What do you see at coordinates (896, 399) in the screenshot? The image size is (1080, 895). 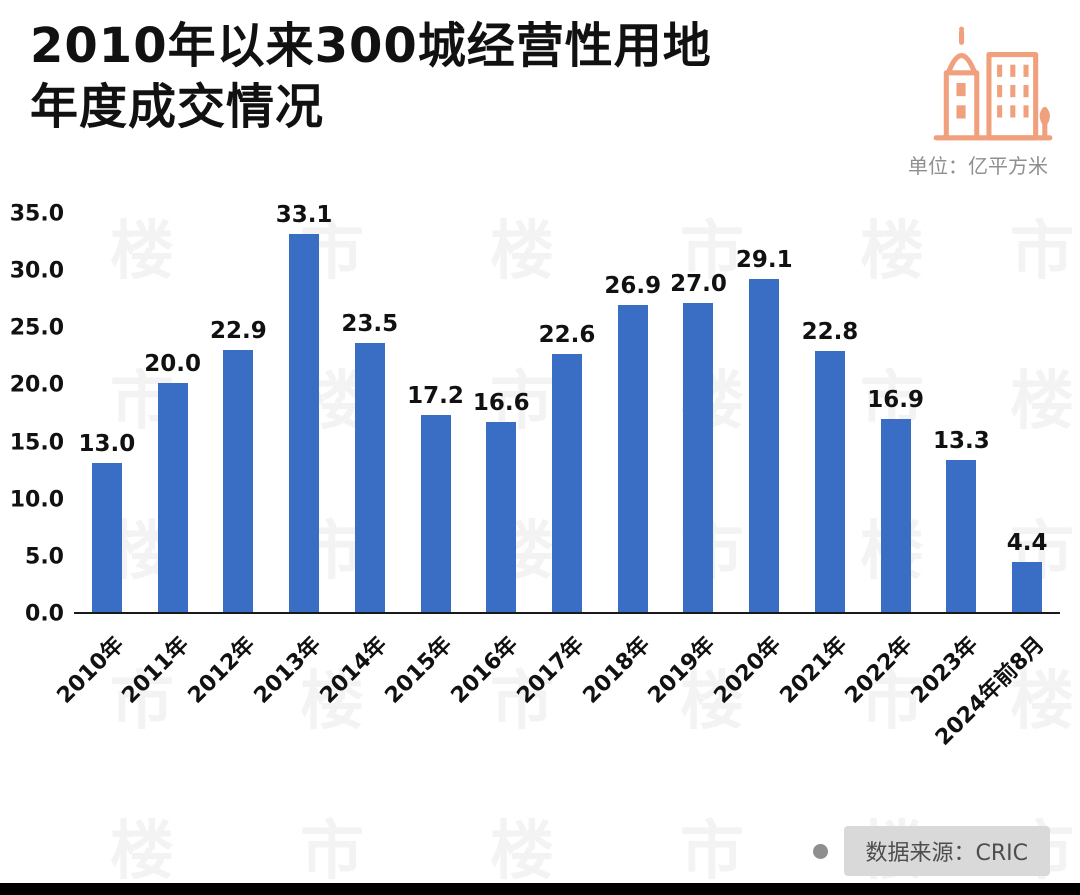 I see `bar-value-label: 16.9` at bounding box center [896, 399].